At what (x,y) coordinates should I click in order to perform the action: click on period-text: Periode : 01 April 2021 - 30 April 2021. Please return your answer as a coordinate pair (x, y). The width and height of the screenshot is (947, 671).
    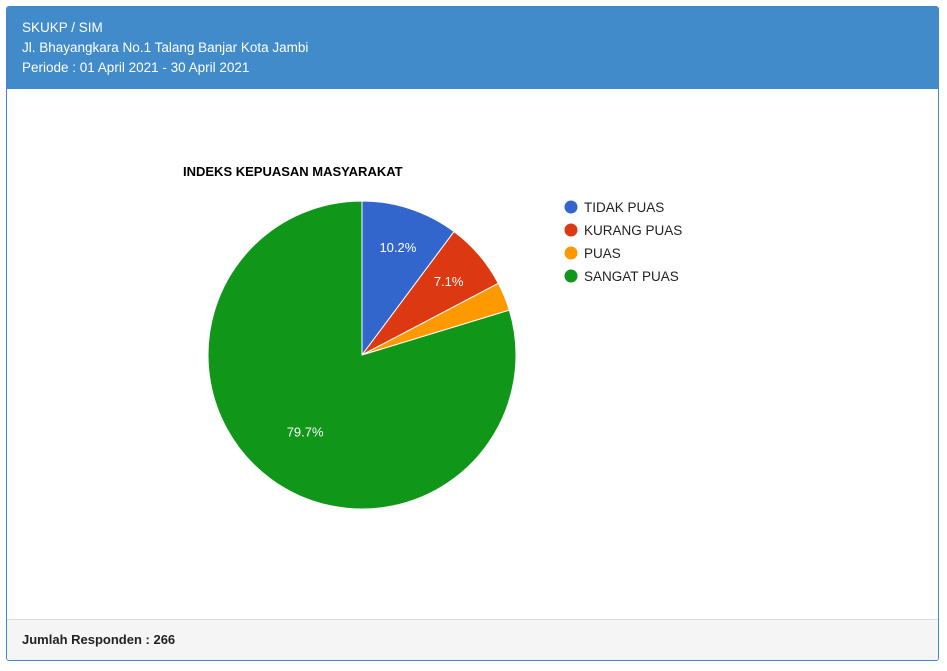
    Looking at the image, I should click on (136, 67).